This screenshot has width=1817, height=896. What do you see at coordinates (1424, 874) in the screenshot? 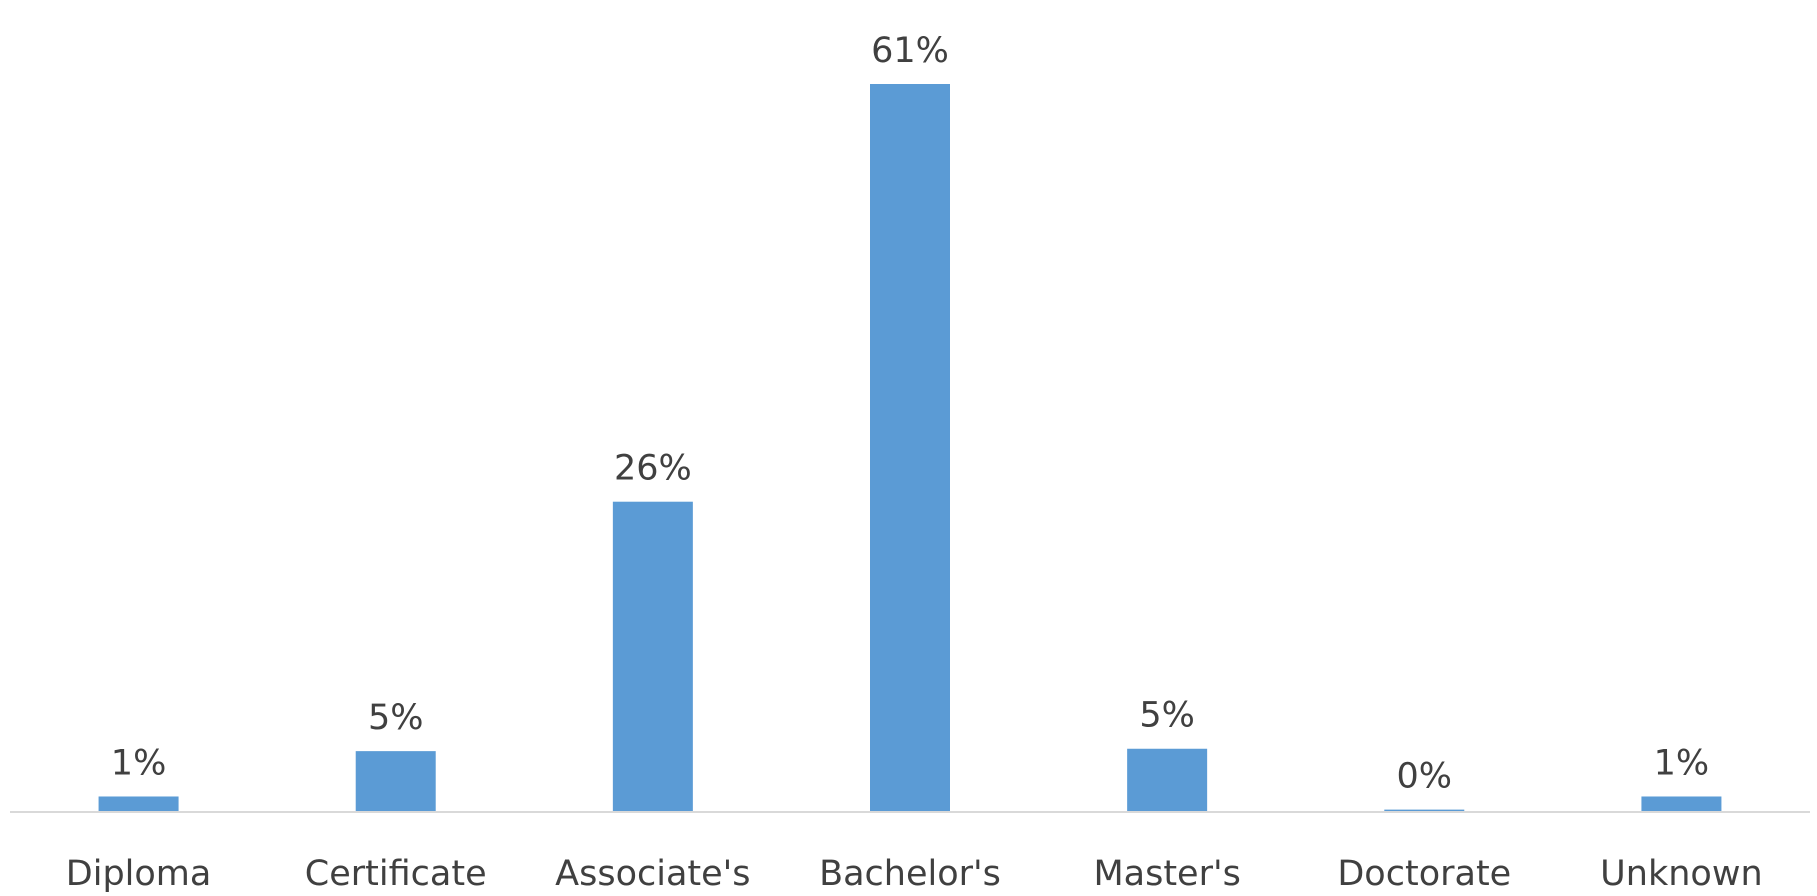
I see `x-tick-label: Doctorate` at bounding box center [1424, 874].